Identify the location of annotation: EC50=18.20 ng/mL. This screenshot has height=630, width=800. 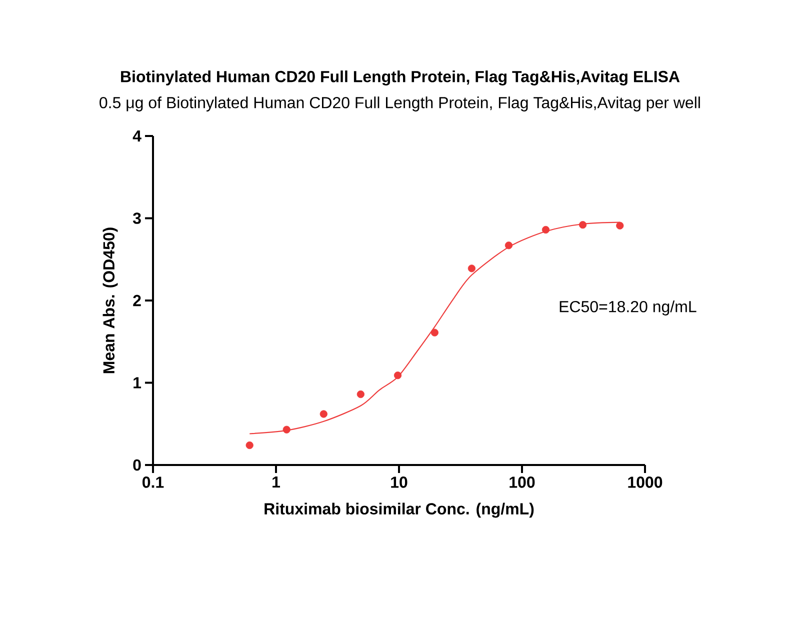
(628, 308).